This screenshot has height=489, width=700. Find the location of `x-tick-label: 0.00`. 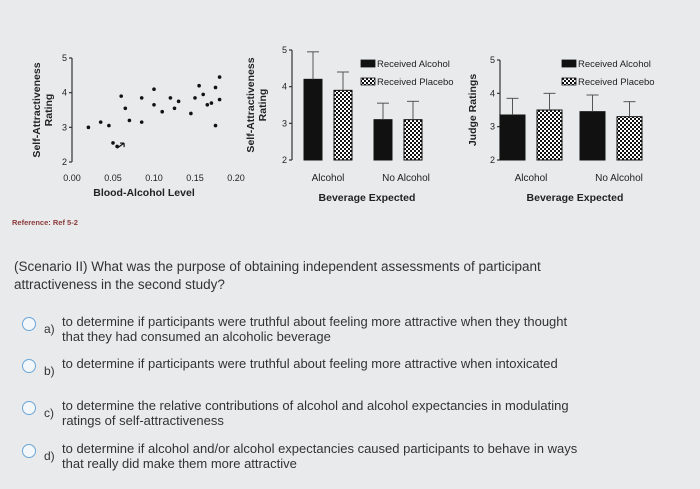

x-tick-label: 0.00 is located at coordinates (72, 178).